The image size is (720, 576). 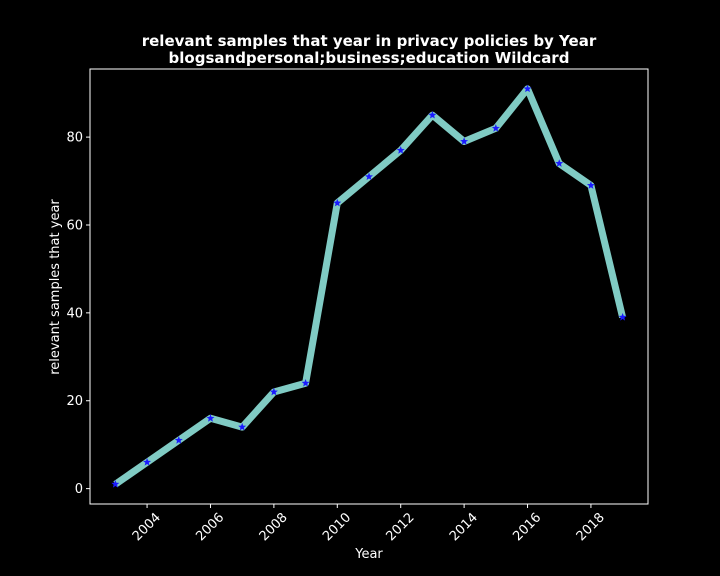 I want to click on y-axis-label: relevant samples that year, so click(x=55, y=287).